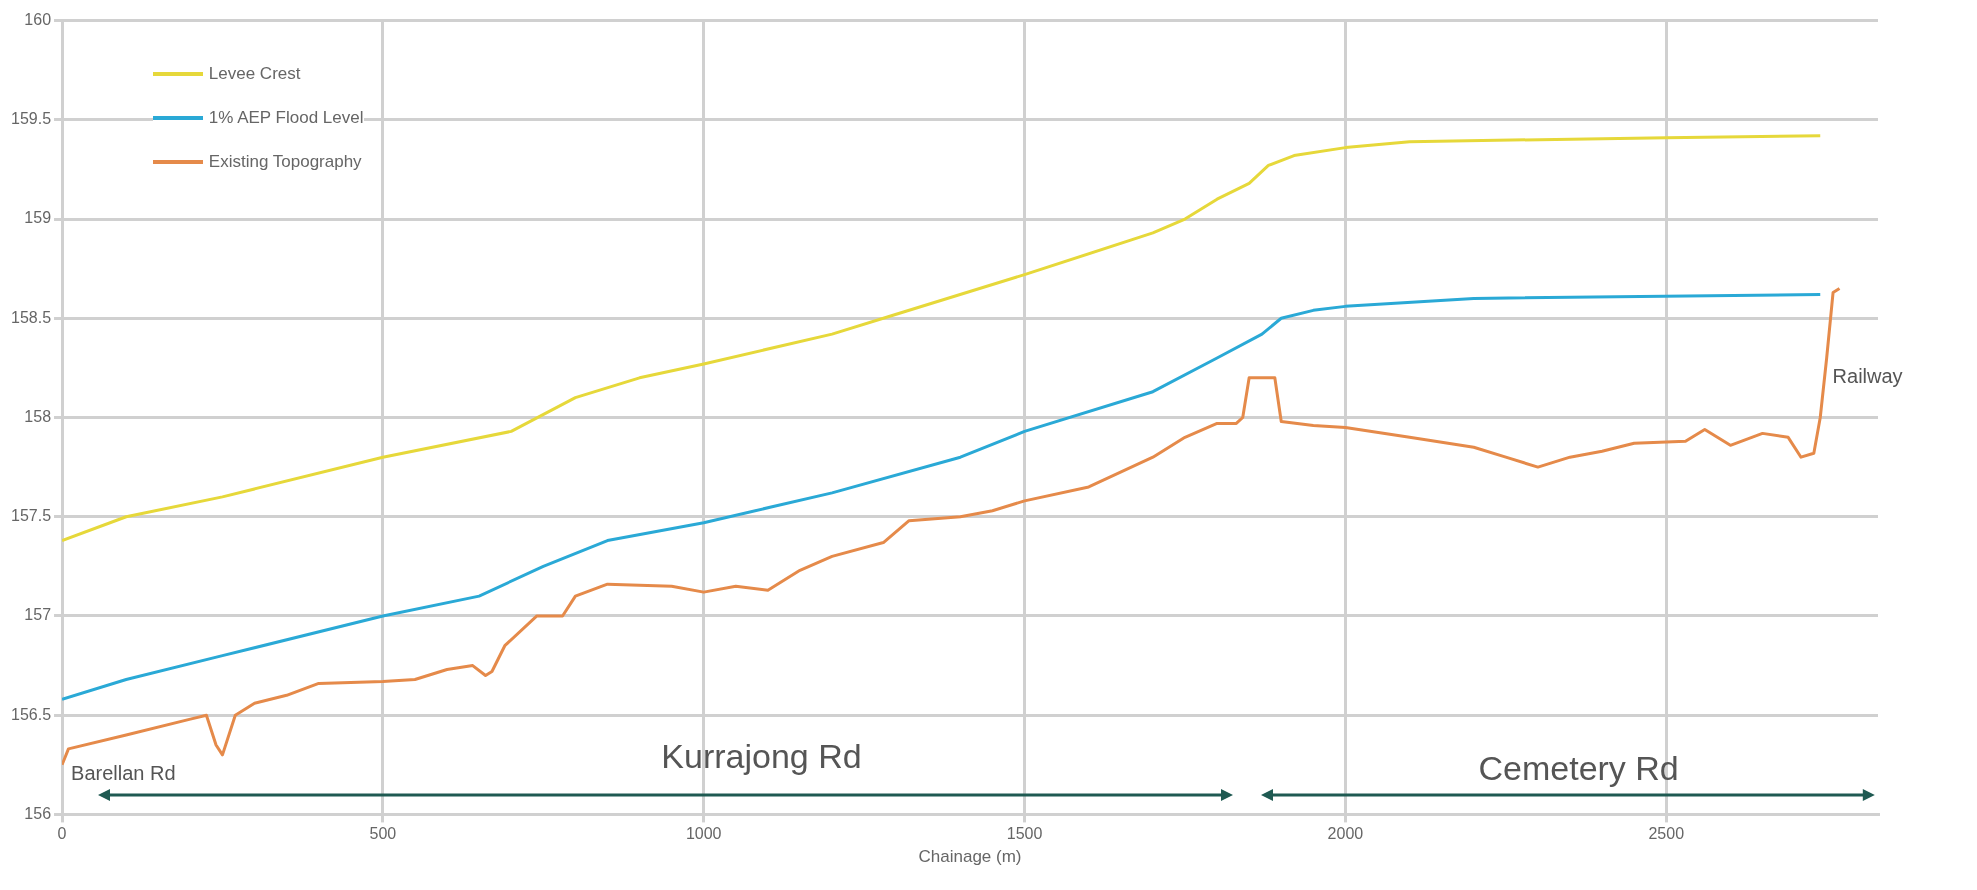 This screenshot has width=1977, height=890. I want to click on legend-label: 1% AEP Flood Level, so click(286, 118).